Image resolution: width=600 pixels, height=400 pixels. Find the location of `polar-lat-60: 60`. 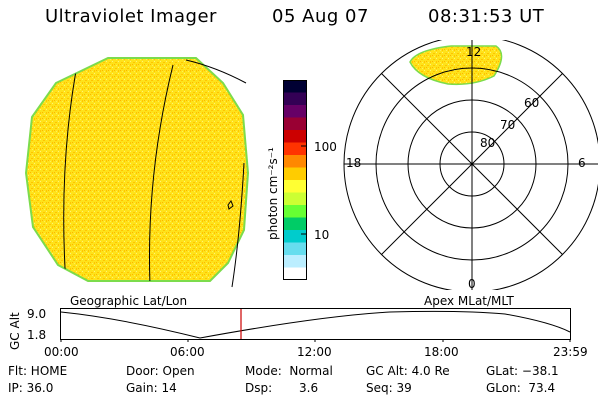

polar-lat-60: 60 is located at coordinates (532, 103).